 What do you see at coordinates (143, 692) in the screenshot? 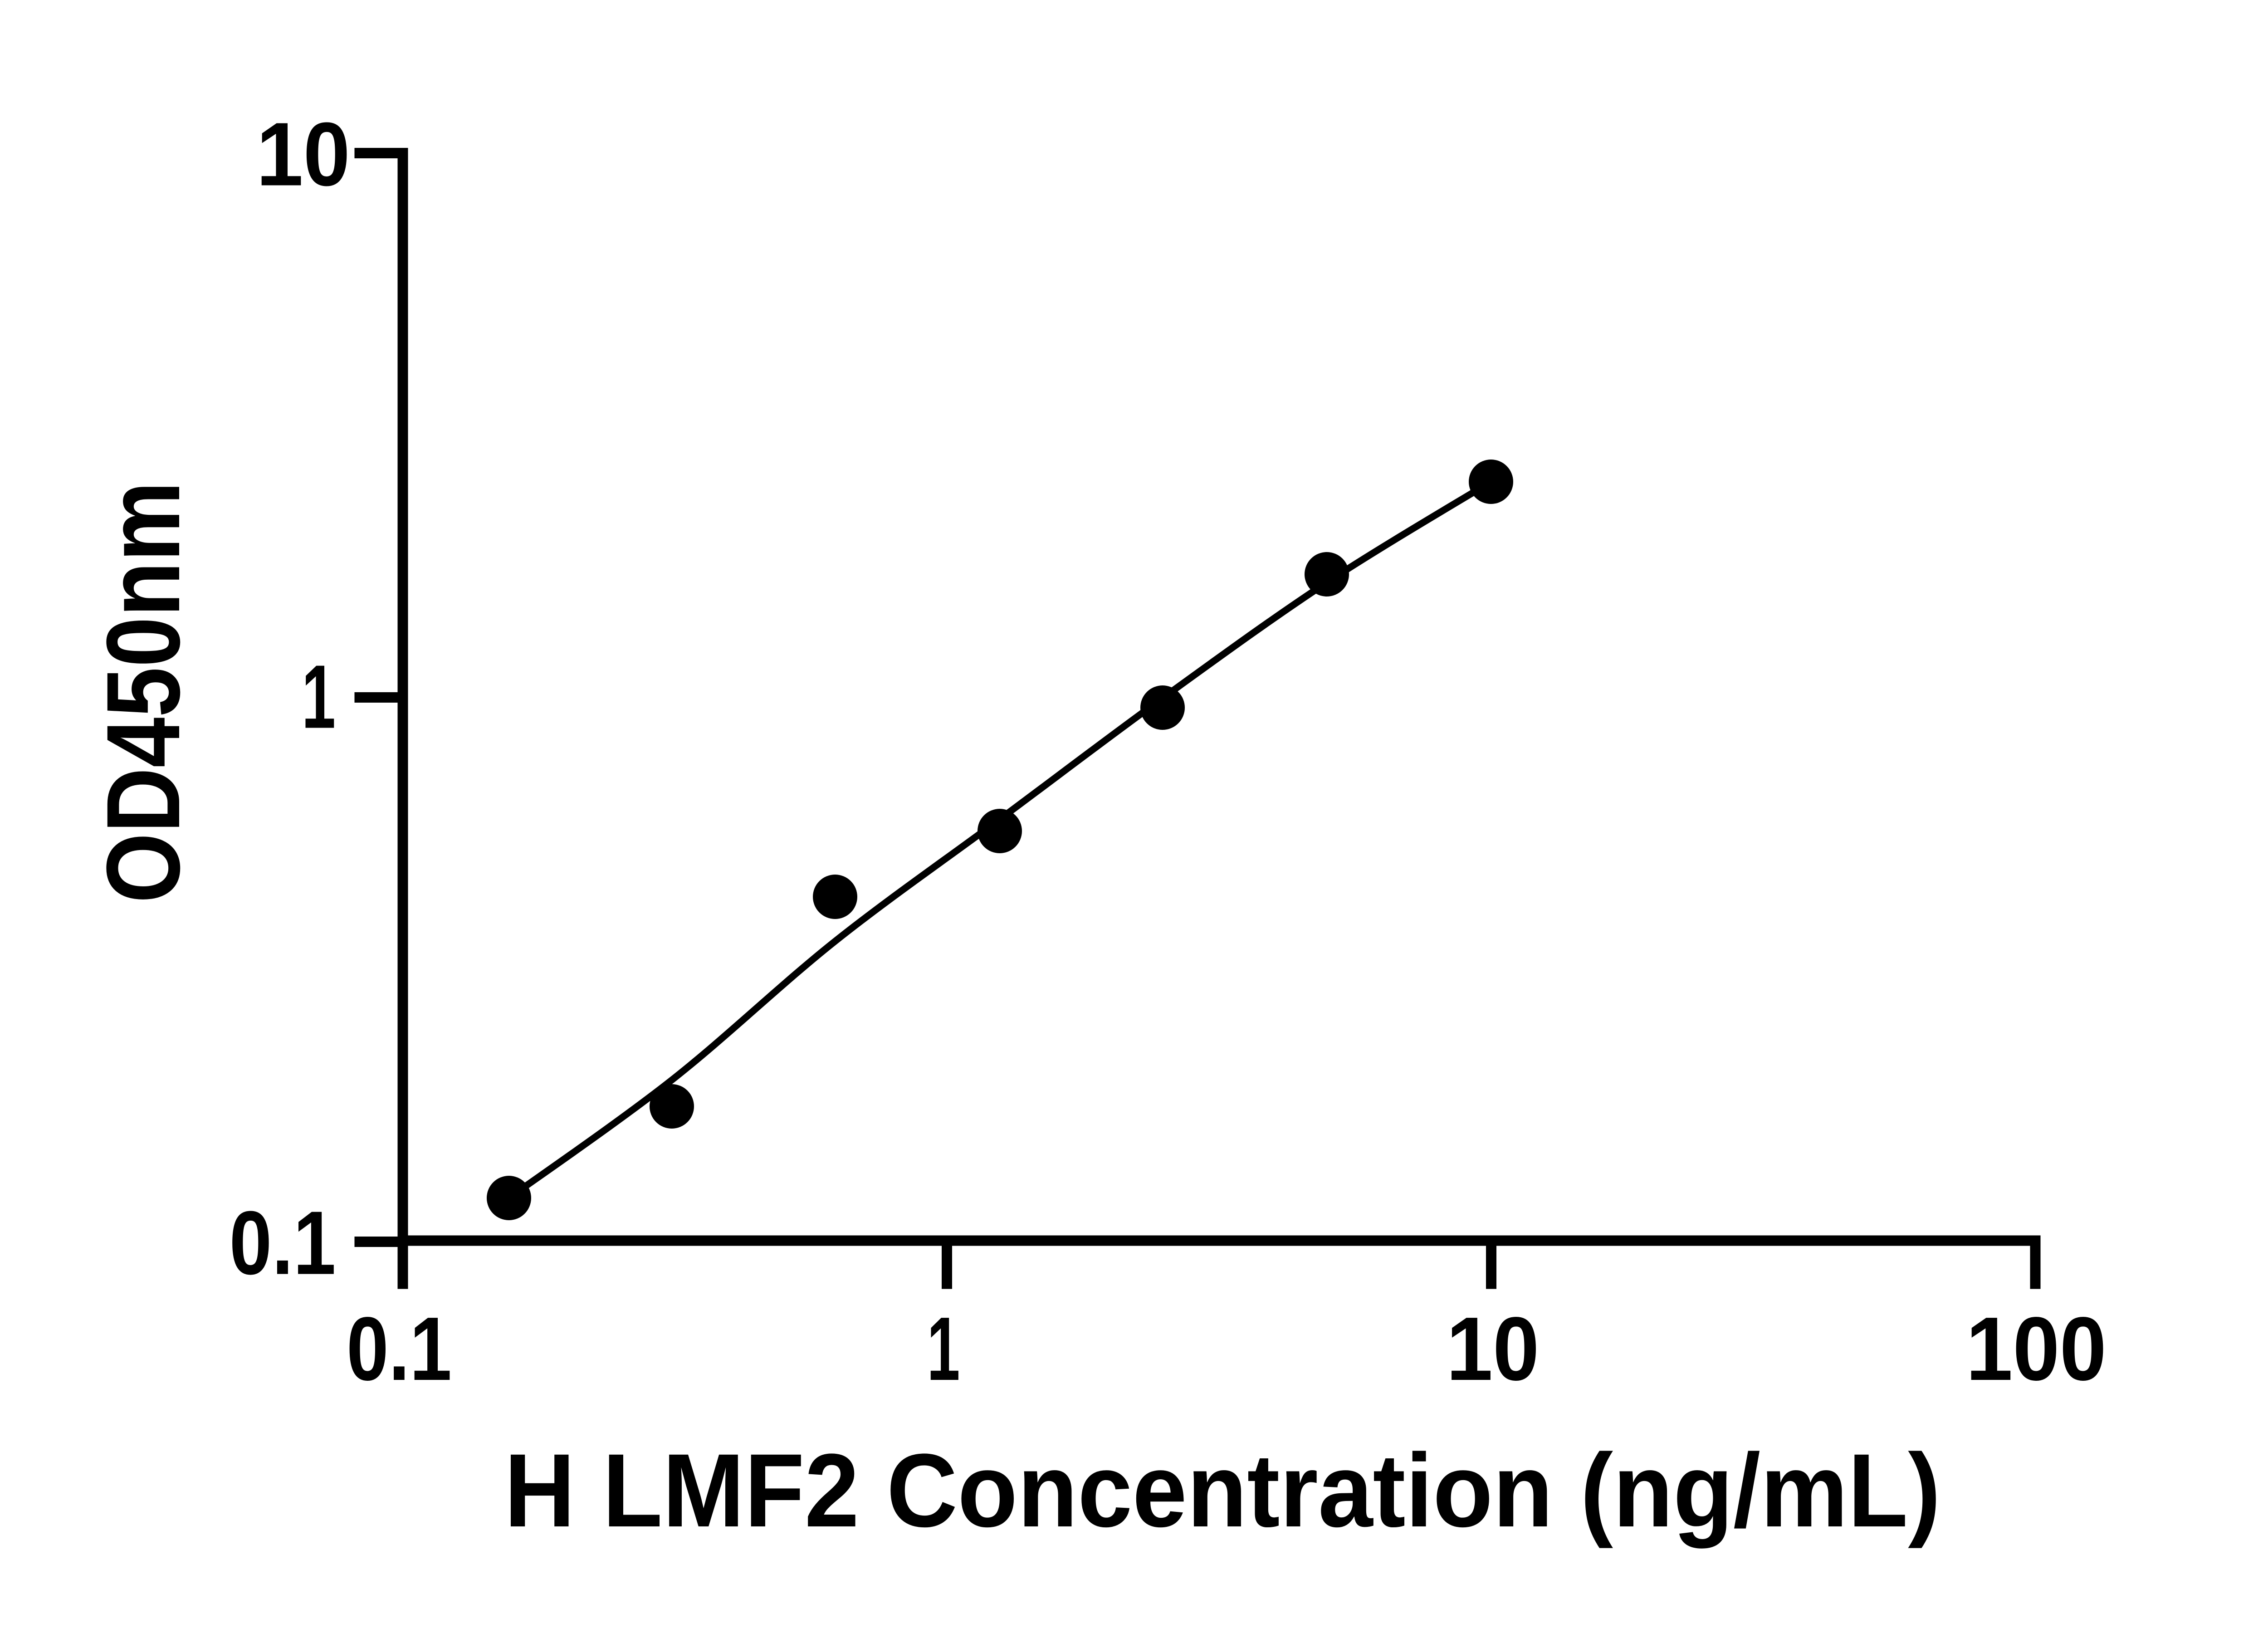
I see `svg-text: OD450nm` at bounding box center [143, 692].